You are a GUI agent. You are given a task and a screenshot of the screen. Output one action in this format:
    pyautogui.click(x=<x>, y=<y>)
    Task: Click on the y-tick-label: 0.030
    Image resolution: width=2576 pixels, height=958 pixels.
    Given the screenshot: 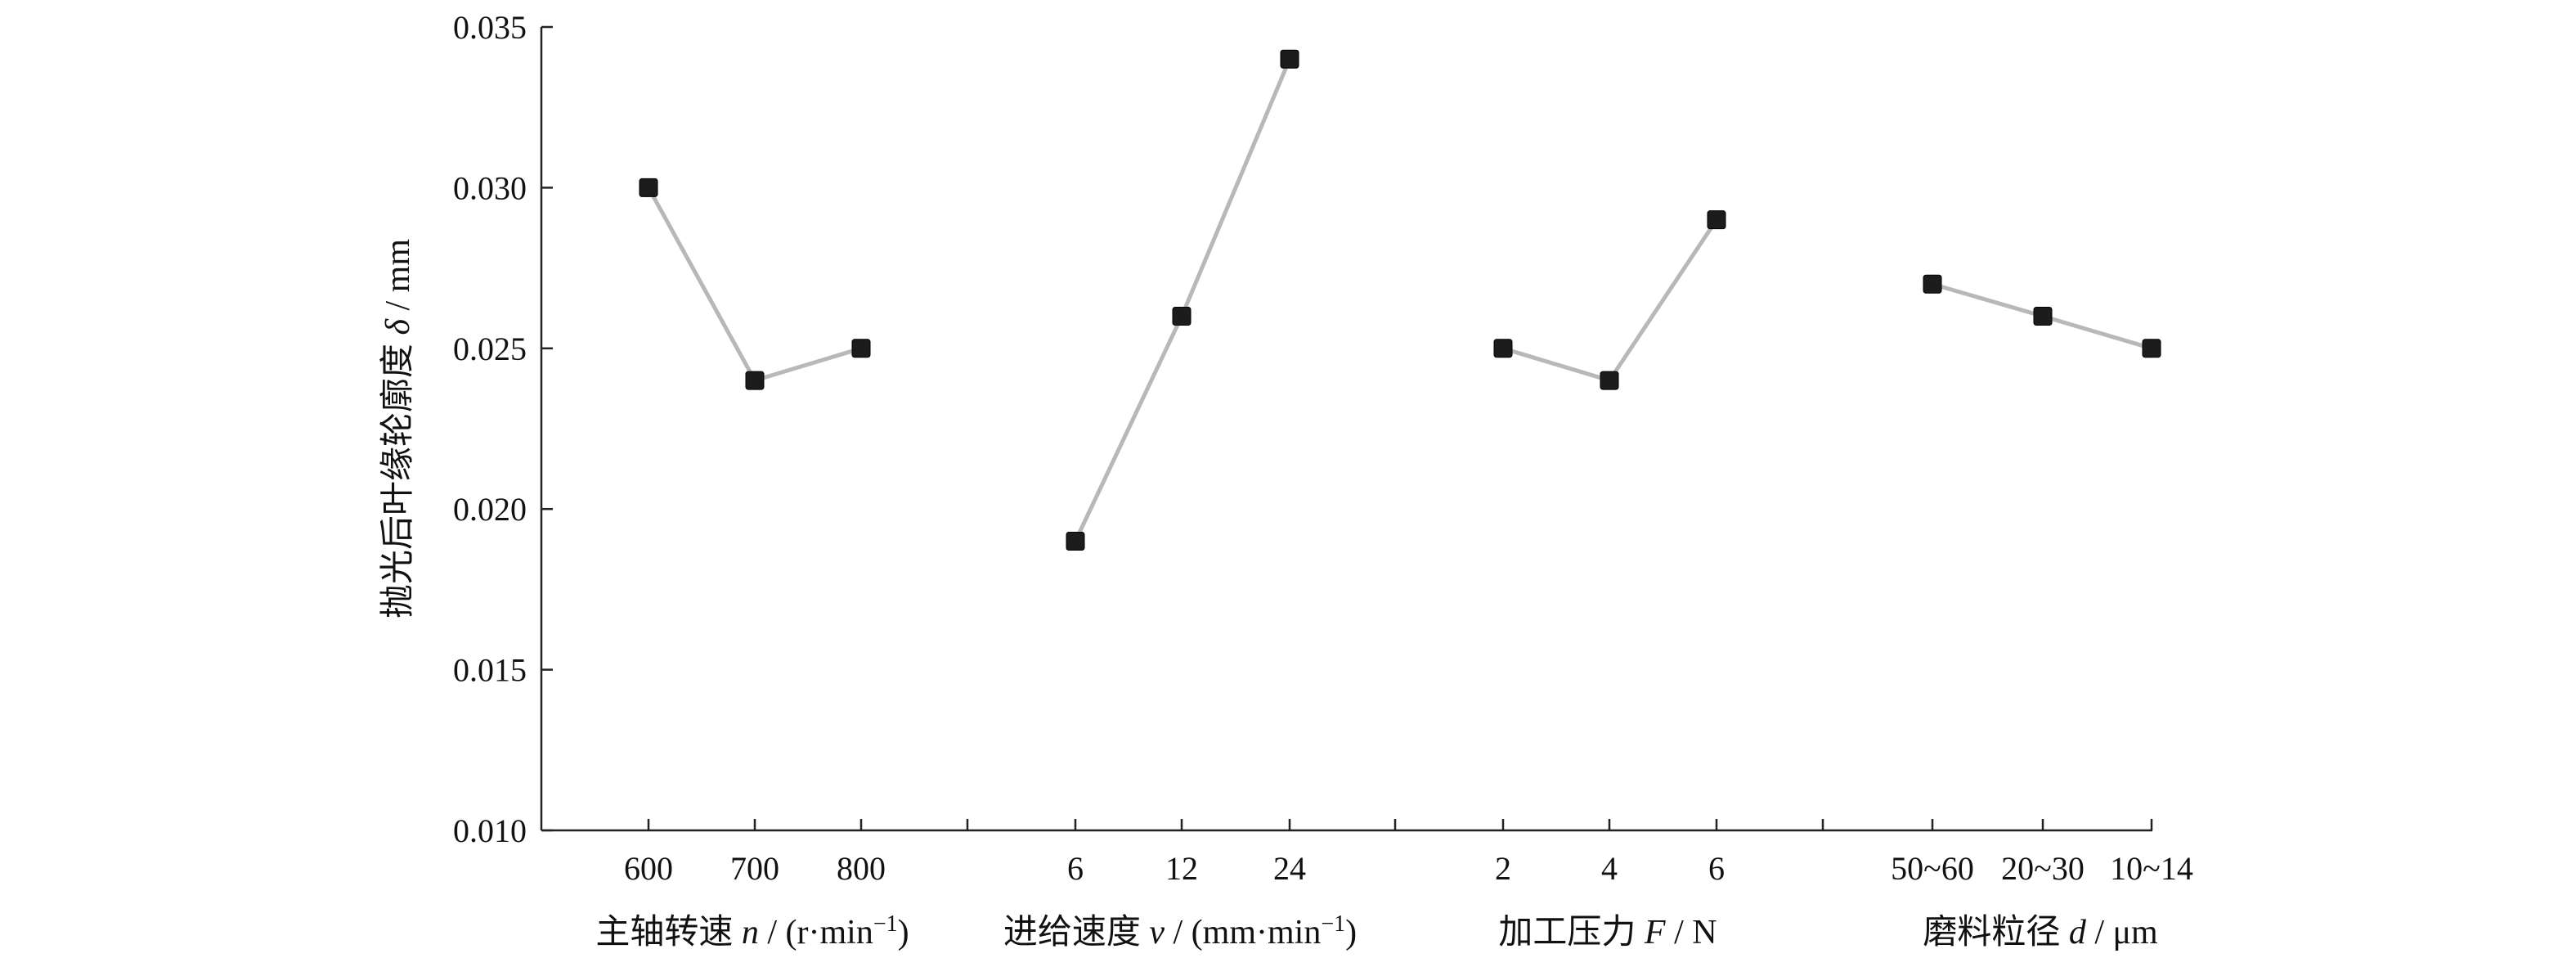 What is the action you would take?
    pyautogui.click(x=490, y=187)
    